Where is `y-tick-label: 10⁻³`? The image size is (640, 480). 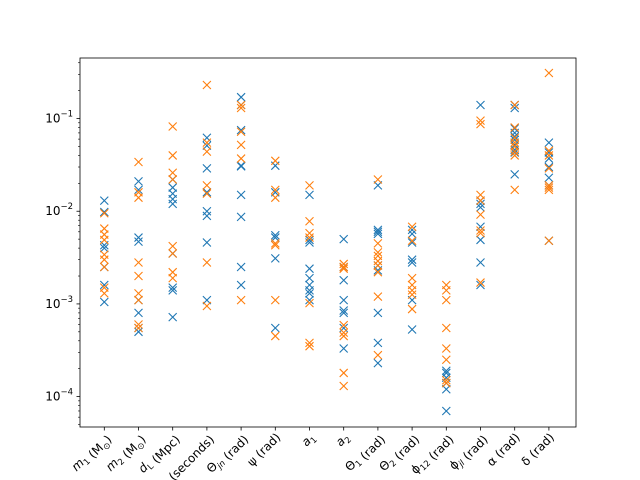
y-tick-label: 10⁻³ is located at coordinates (59, 303).